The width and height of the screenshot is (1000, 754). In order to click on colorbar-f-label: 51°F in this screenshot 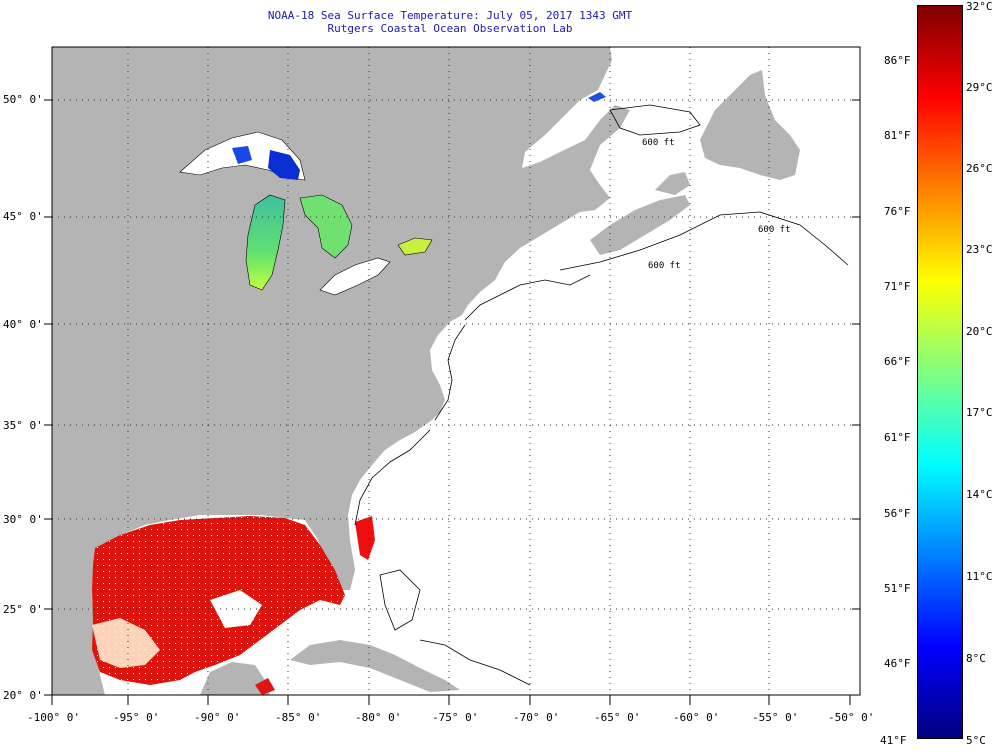, I will do `click(897, 588)`.